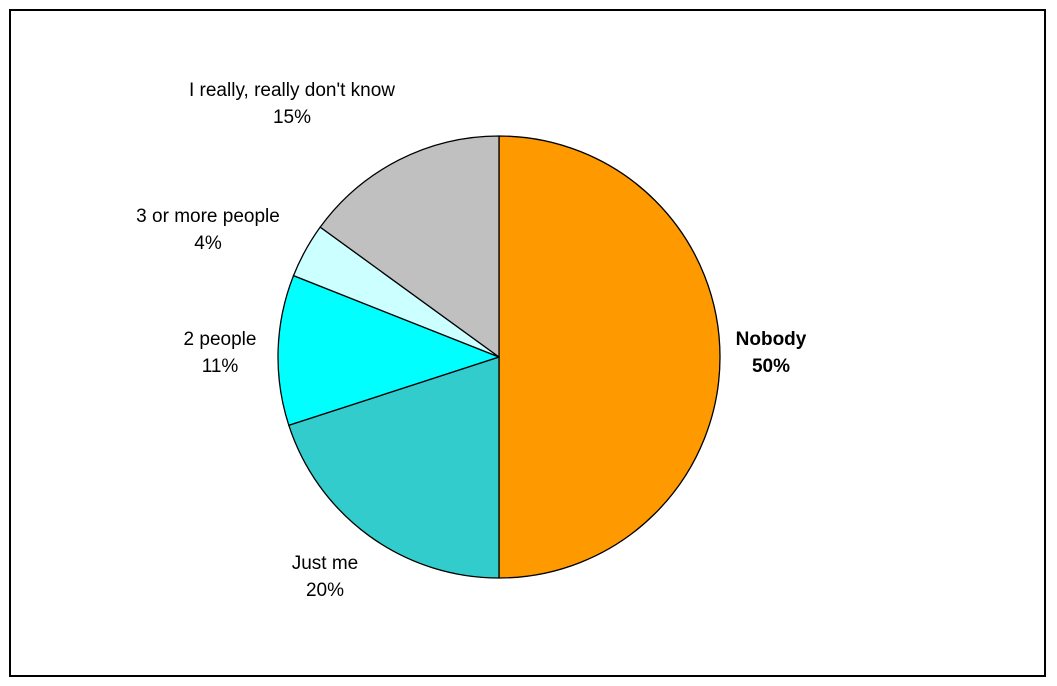 Image resolution: width=1057 pixels, height=686 pixels. What do you see at coordinates (609, 357) in the screenshot?
I see `pie-slice-nobody` at bounding box center [609, 357].